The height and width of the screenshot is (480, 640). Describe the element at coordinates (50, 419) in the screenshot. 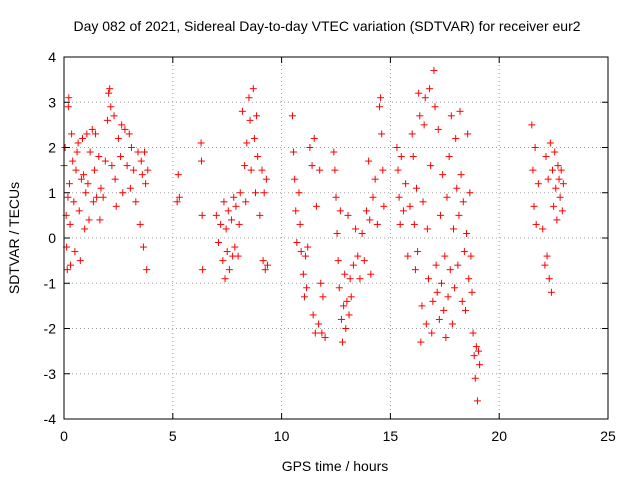

I see `y-tick-label: -4` at that location.